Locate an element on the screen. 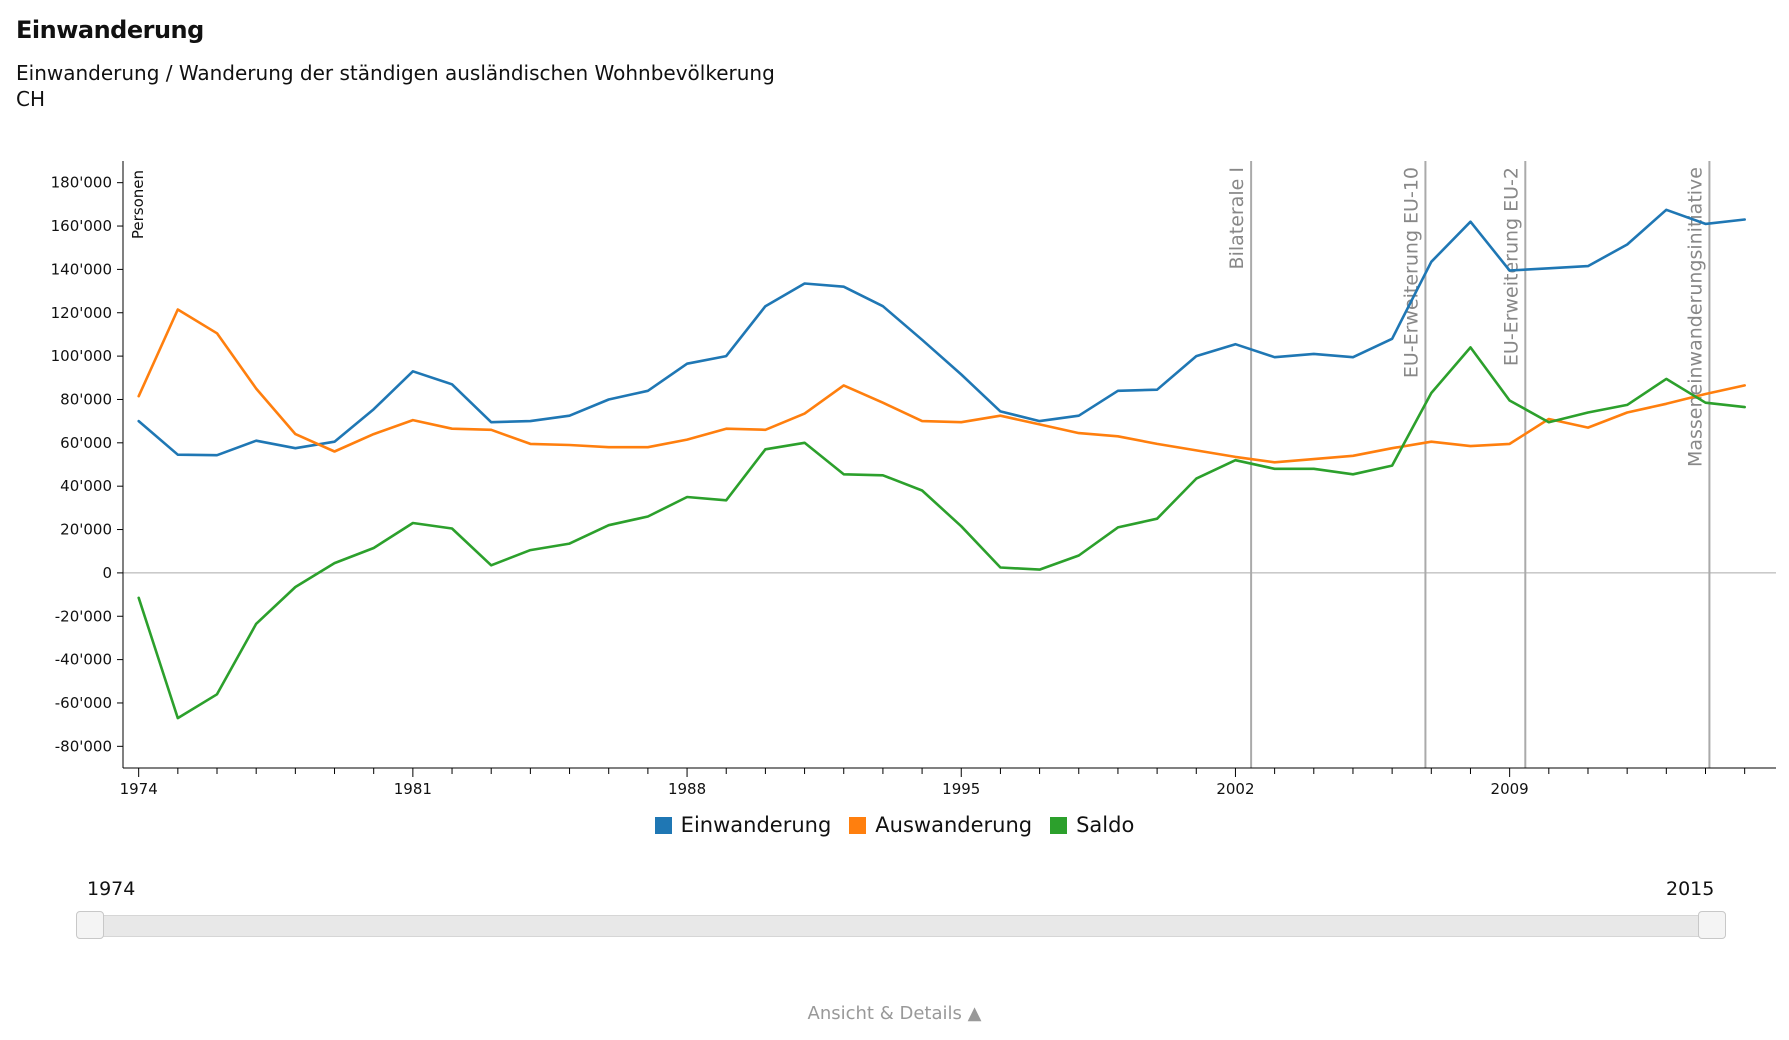 This screenshot has width=1789, height=1040. slider-handle-max is located at coordinates (1712, 925).